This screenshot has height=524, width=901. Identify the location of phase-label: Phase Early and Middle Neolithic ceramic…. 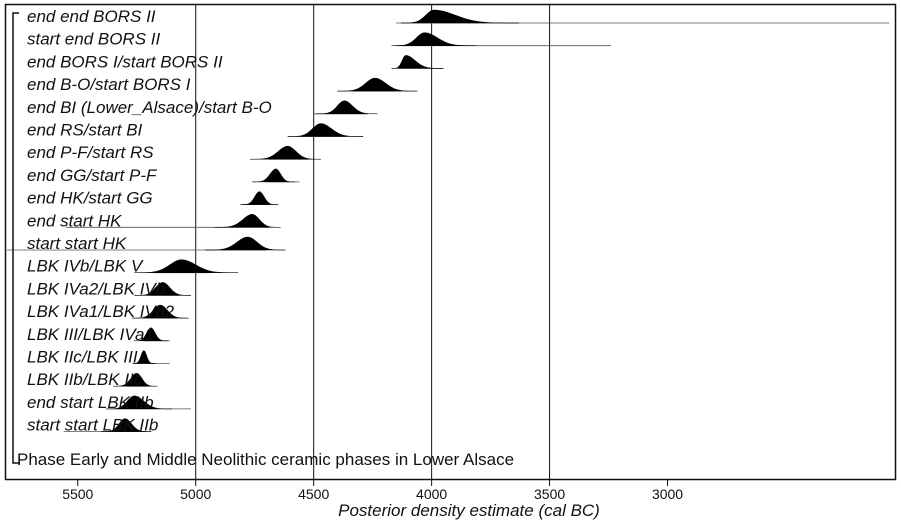
(265, 459).